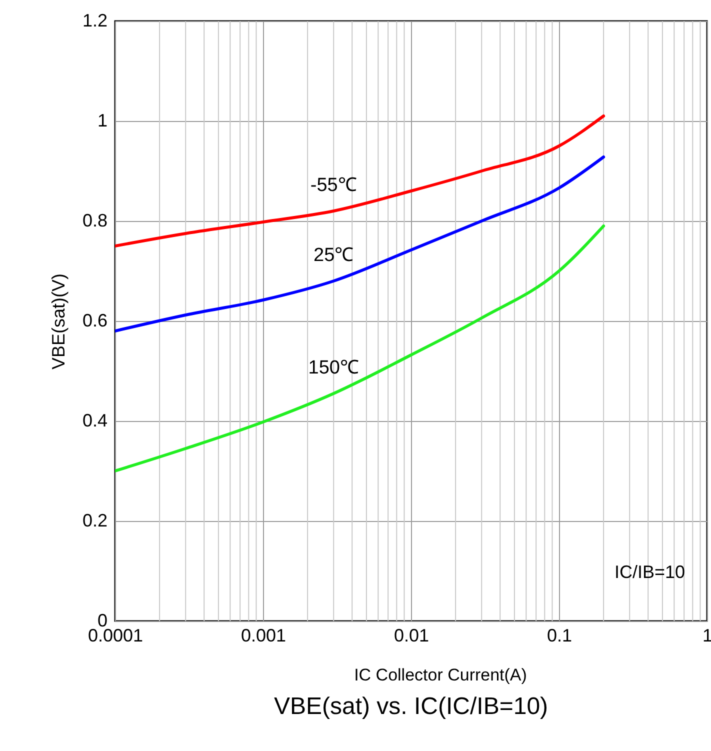  I want to click on x-tick-label: 0.001, so click(263, 636).